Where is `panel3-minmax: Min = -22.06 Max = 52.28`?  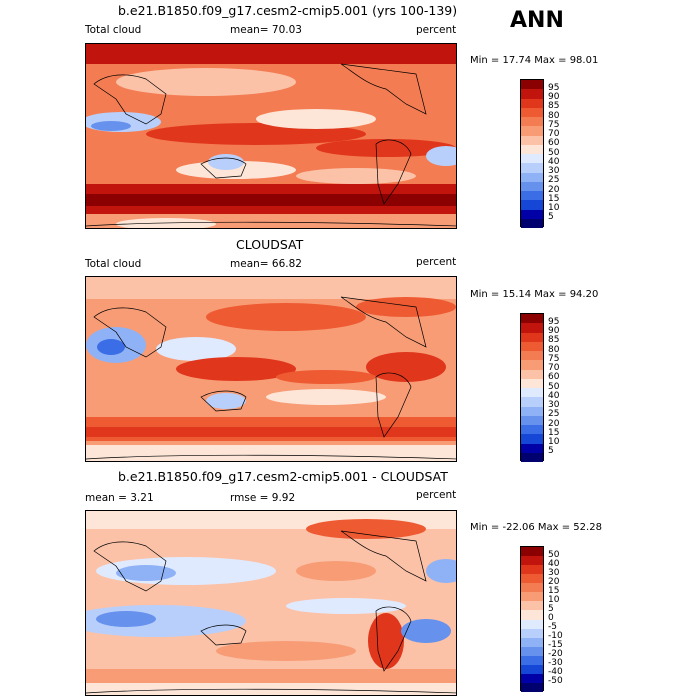
panel3-minmax: Min = -22.06 Max = 52.28 is located at coordinates (536, 527).